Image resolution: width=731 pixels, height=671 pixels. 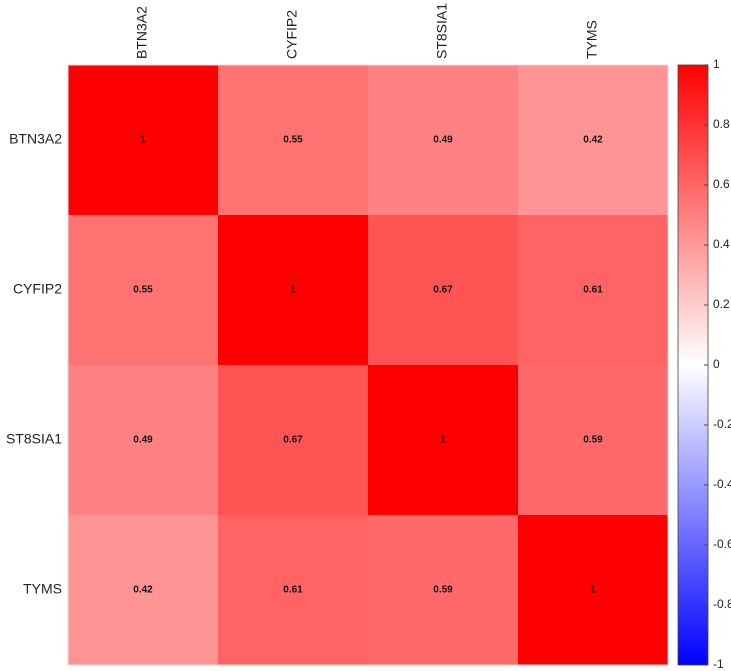 I want to click on colorbar-tick-label: -0.2, so click(x=722, y=424).